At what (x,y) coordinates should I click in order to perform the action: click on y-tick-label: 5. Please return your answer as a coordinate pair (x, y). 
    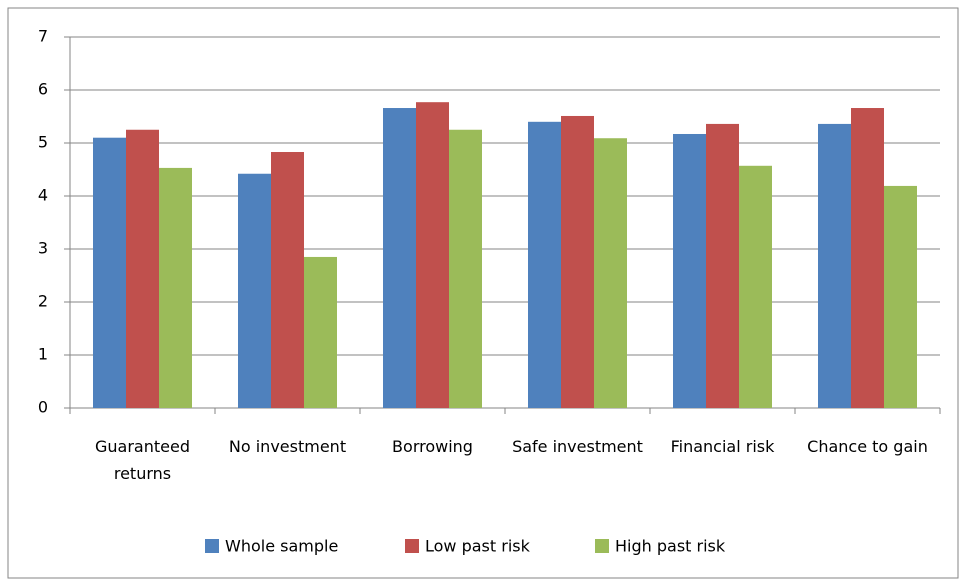
    Looking at the image, I should click on (43, 142).